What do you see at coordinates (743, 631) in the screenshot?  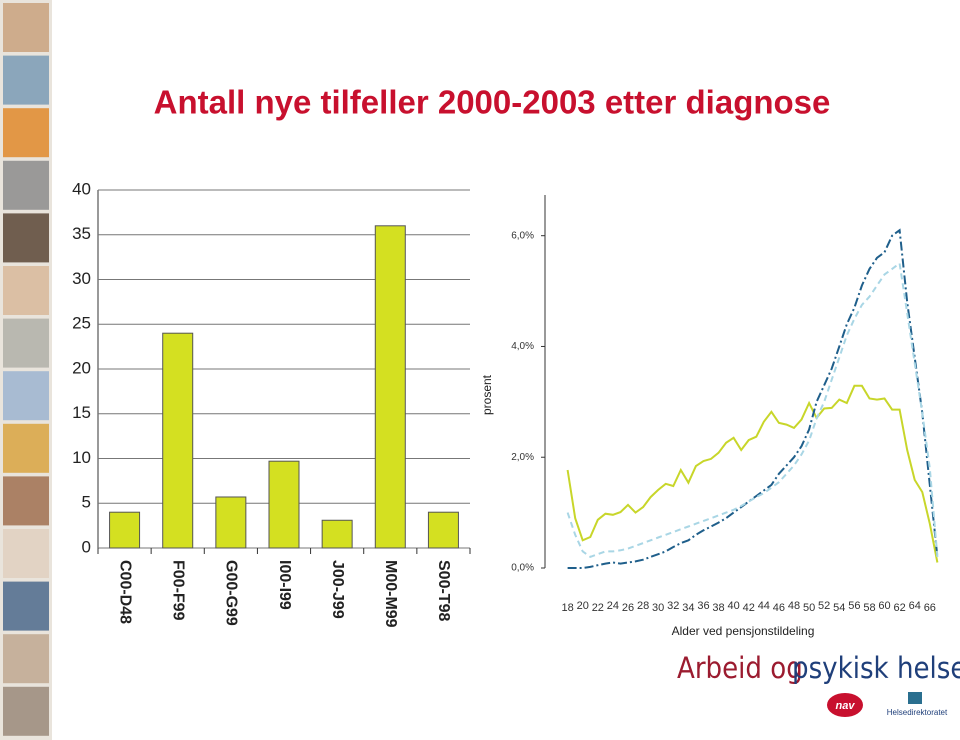 I see `x-axis-label: Alder ved pensjonstildeling` at bounding box center [743, 631].